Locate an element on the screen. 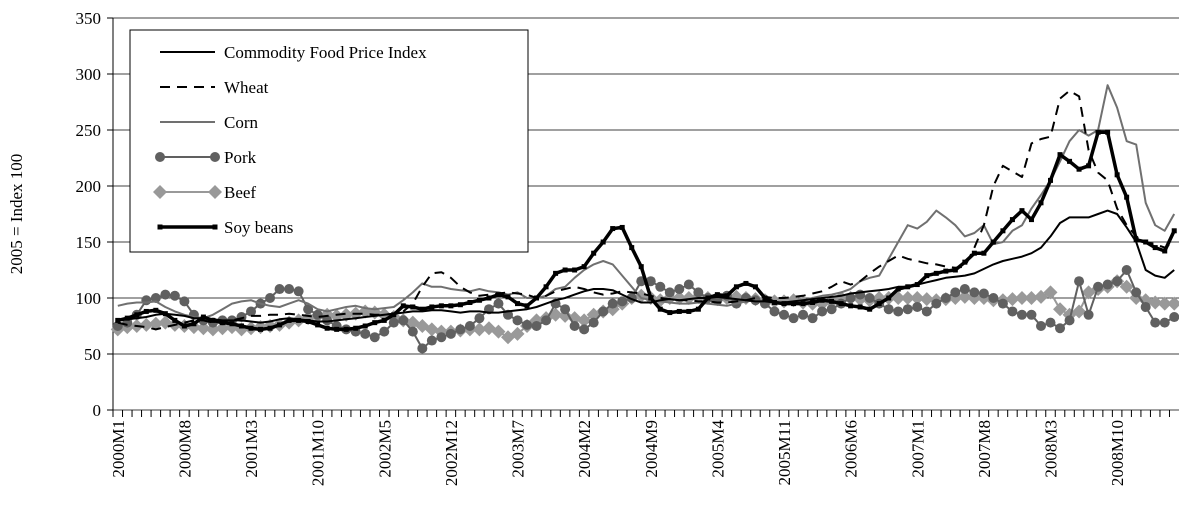 The width and height of the screenshot is (1179, 530). y-tick-label: 300 is located at coordinates (89, 74).